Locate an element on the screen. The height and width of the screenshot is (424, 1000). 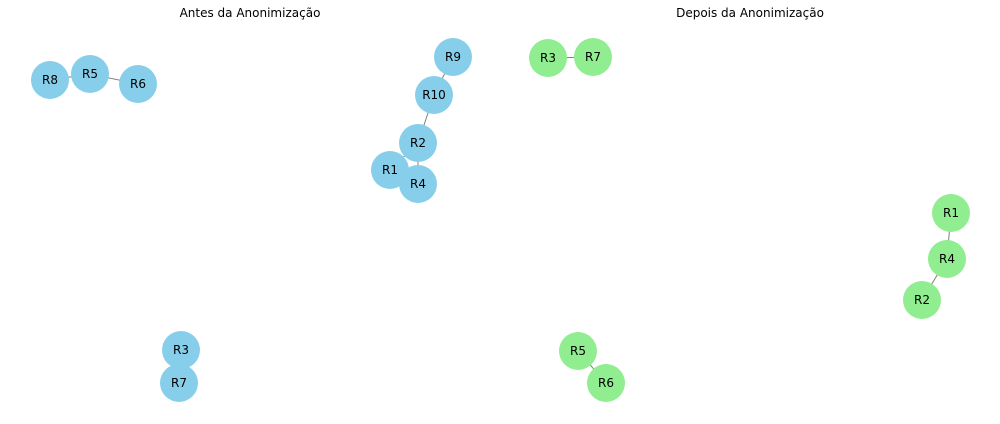
node-r10: R10 is located at coordinates (434, 95).